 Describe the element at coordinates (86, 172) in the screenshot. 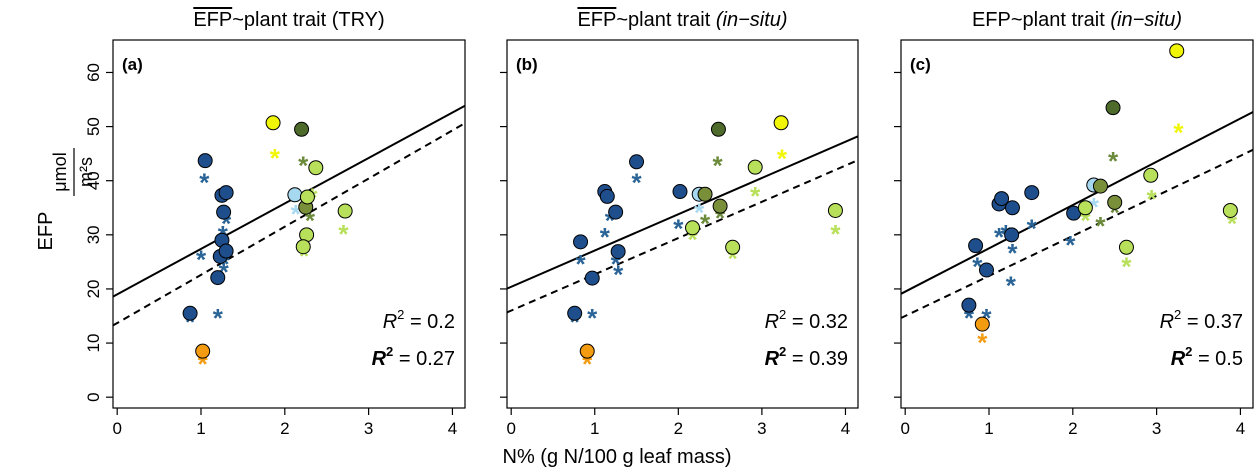

I see `y-label-unit-den: m²s` at that location.